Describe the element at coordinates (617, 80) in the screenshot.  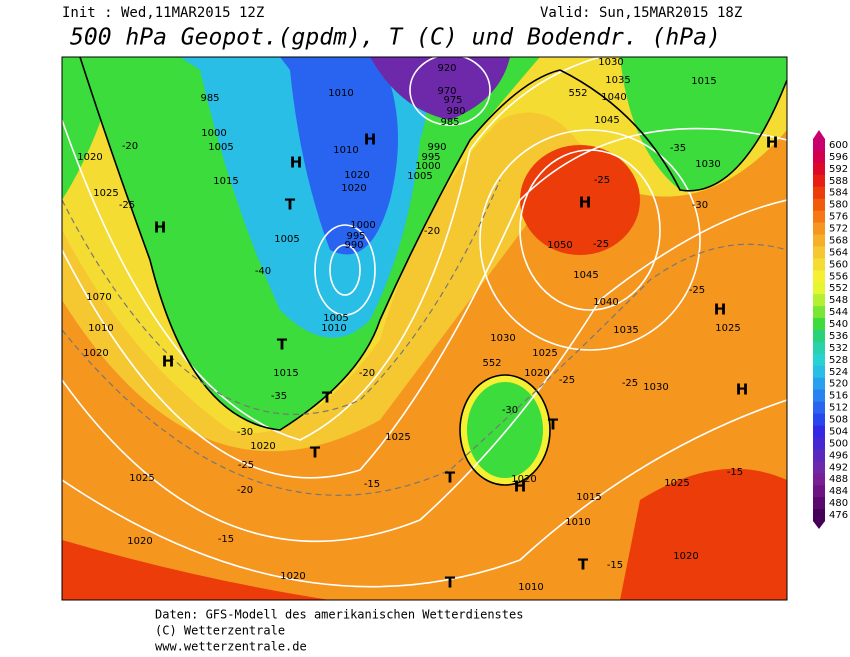
I see `contour-label: 1035` at that location.